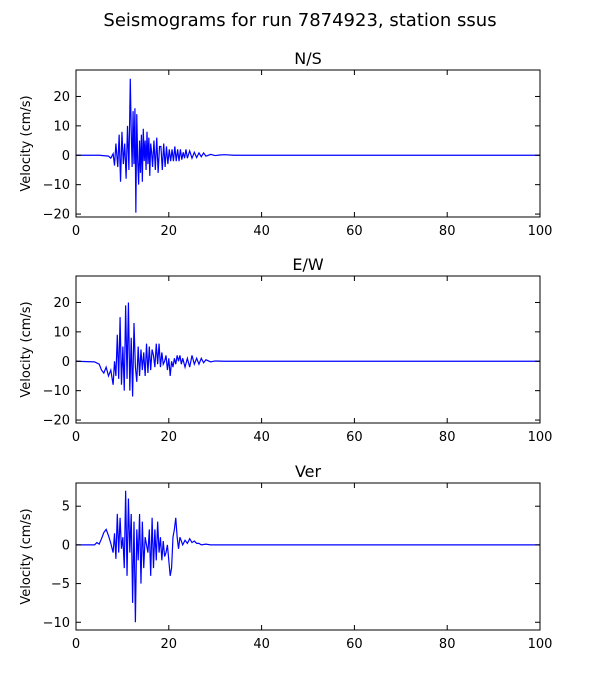 Image resolution: width=600 pixels, height=700 pixels. Describe the element at coordinates (308, 471) in the screenshot. I see `panel-title: Ver` at that location.